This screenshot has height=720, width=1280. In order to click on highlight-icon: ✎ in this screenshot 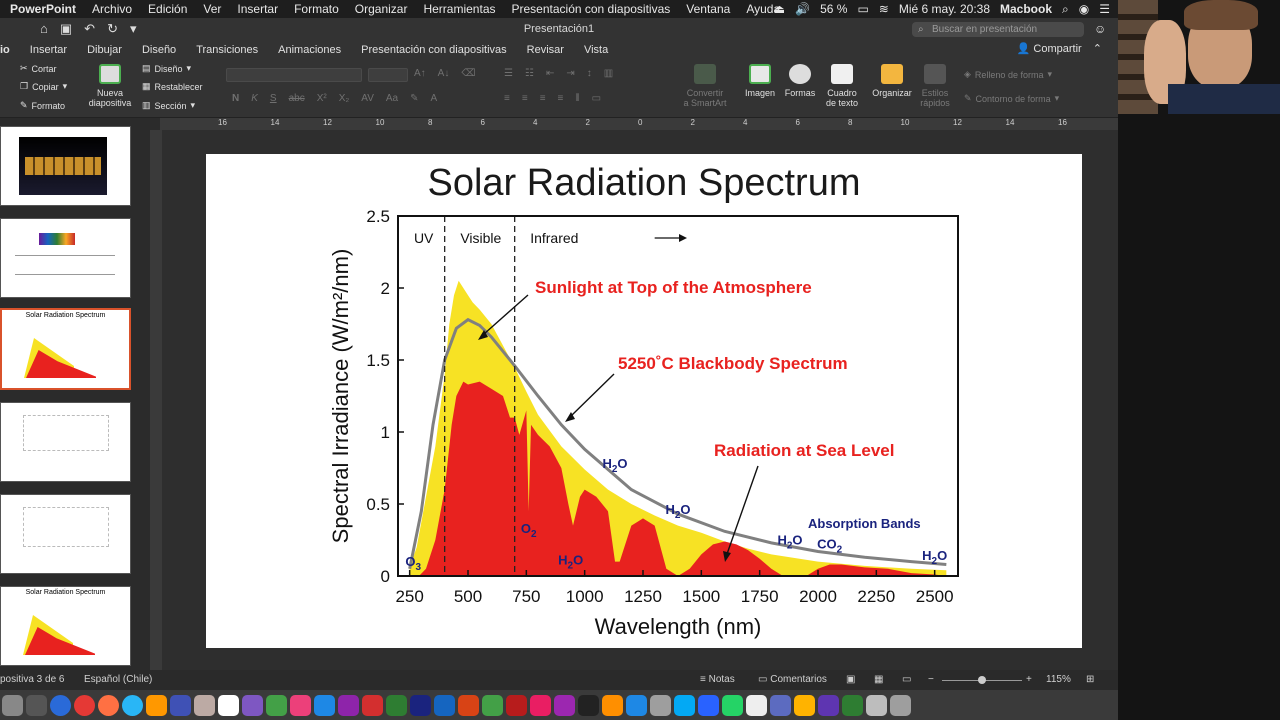, I will do `click(414, 98)`.